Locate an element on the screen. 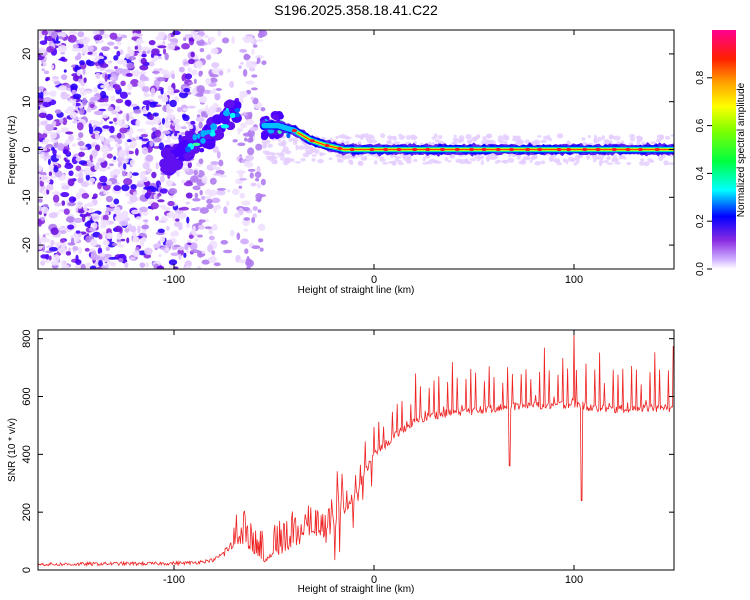 The width and height of the screenshot is (750, 600). signal-hotspot is located at coordinates (498, 149).